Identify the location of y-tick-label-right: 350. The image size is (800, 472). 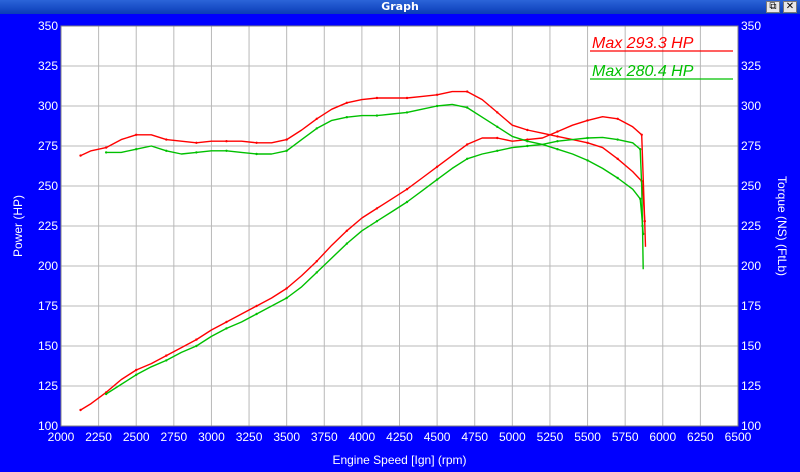
(751, 26).